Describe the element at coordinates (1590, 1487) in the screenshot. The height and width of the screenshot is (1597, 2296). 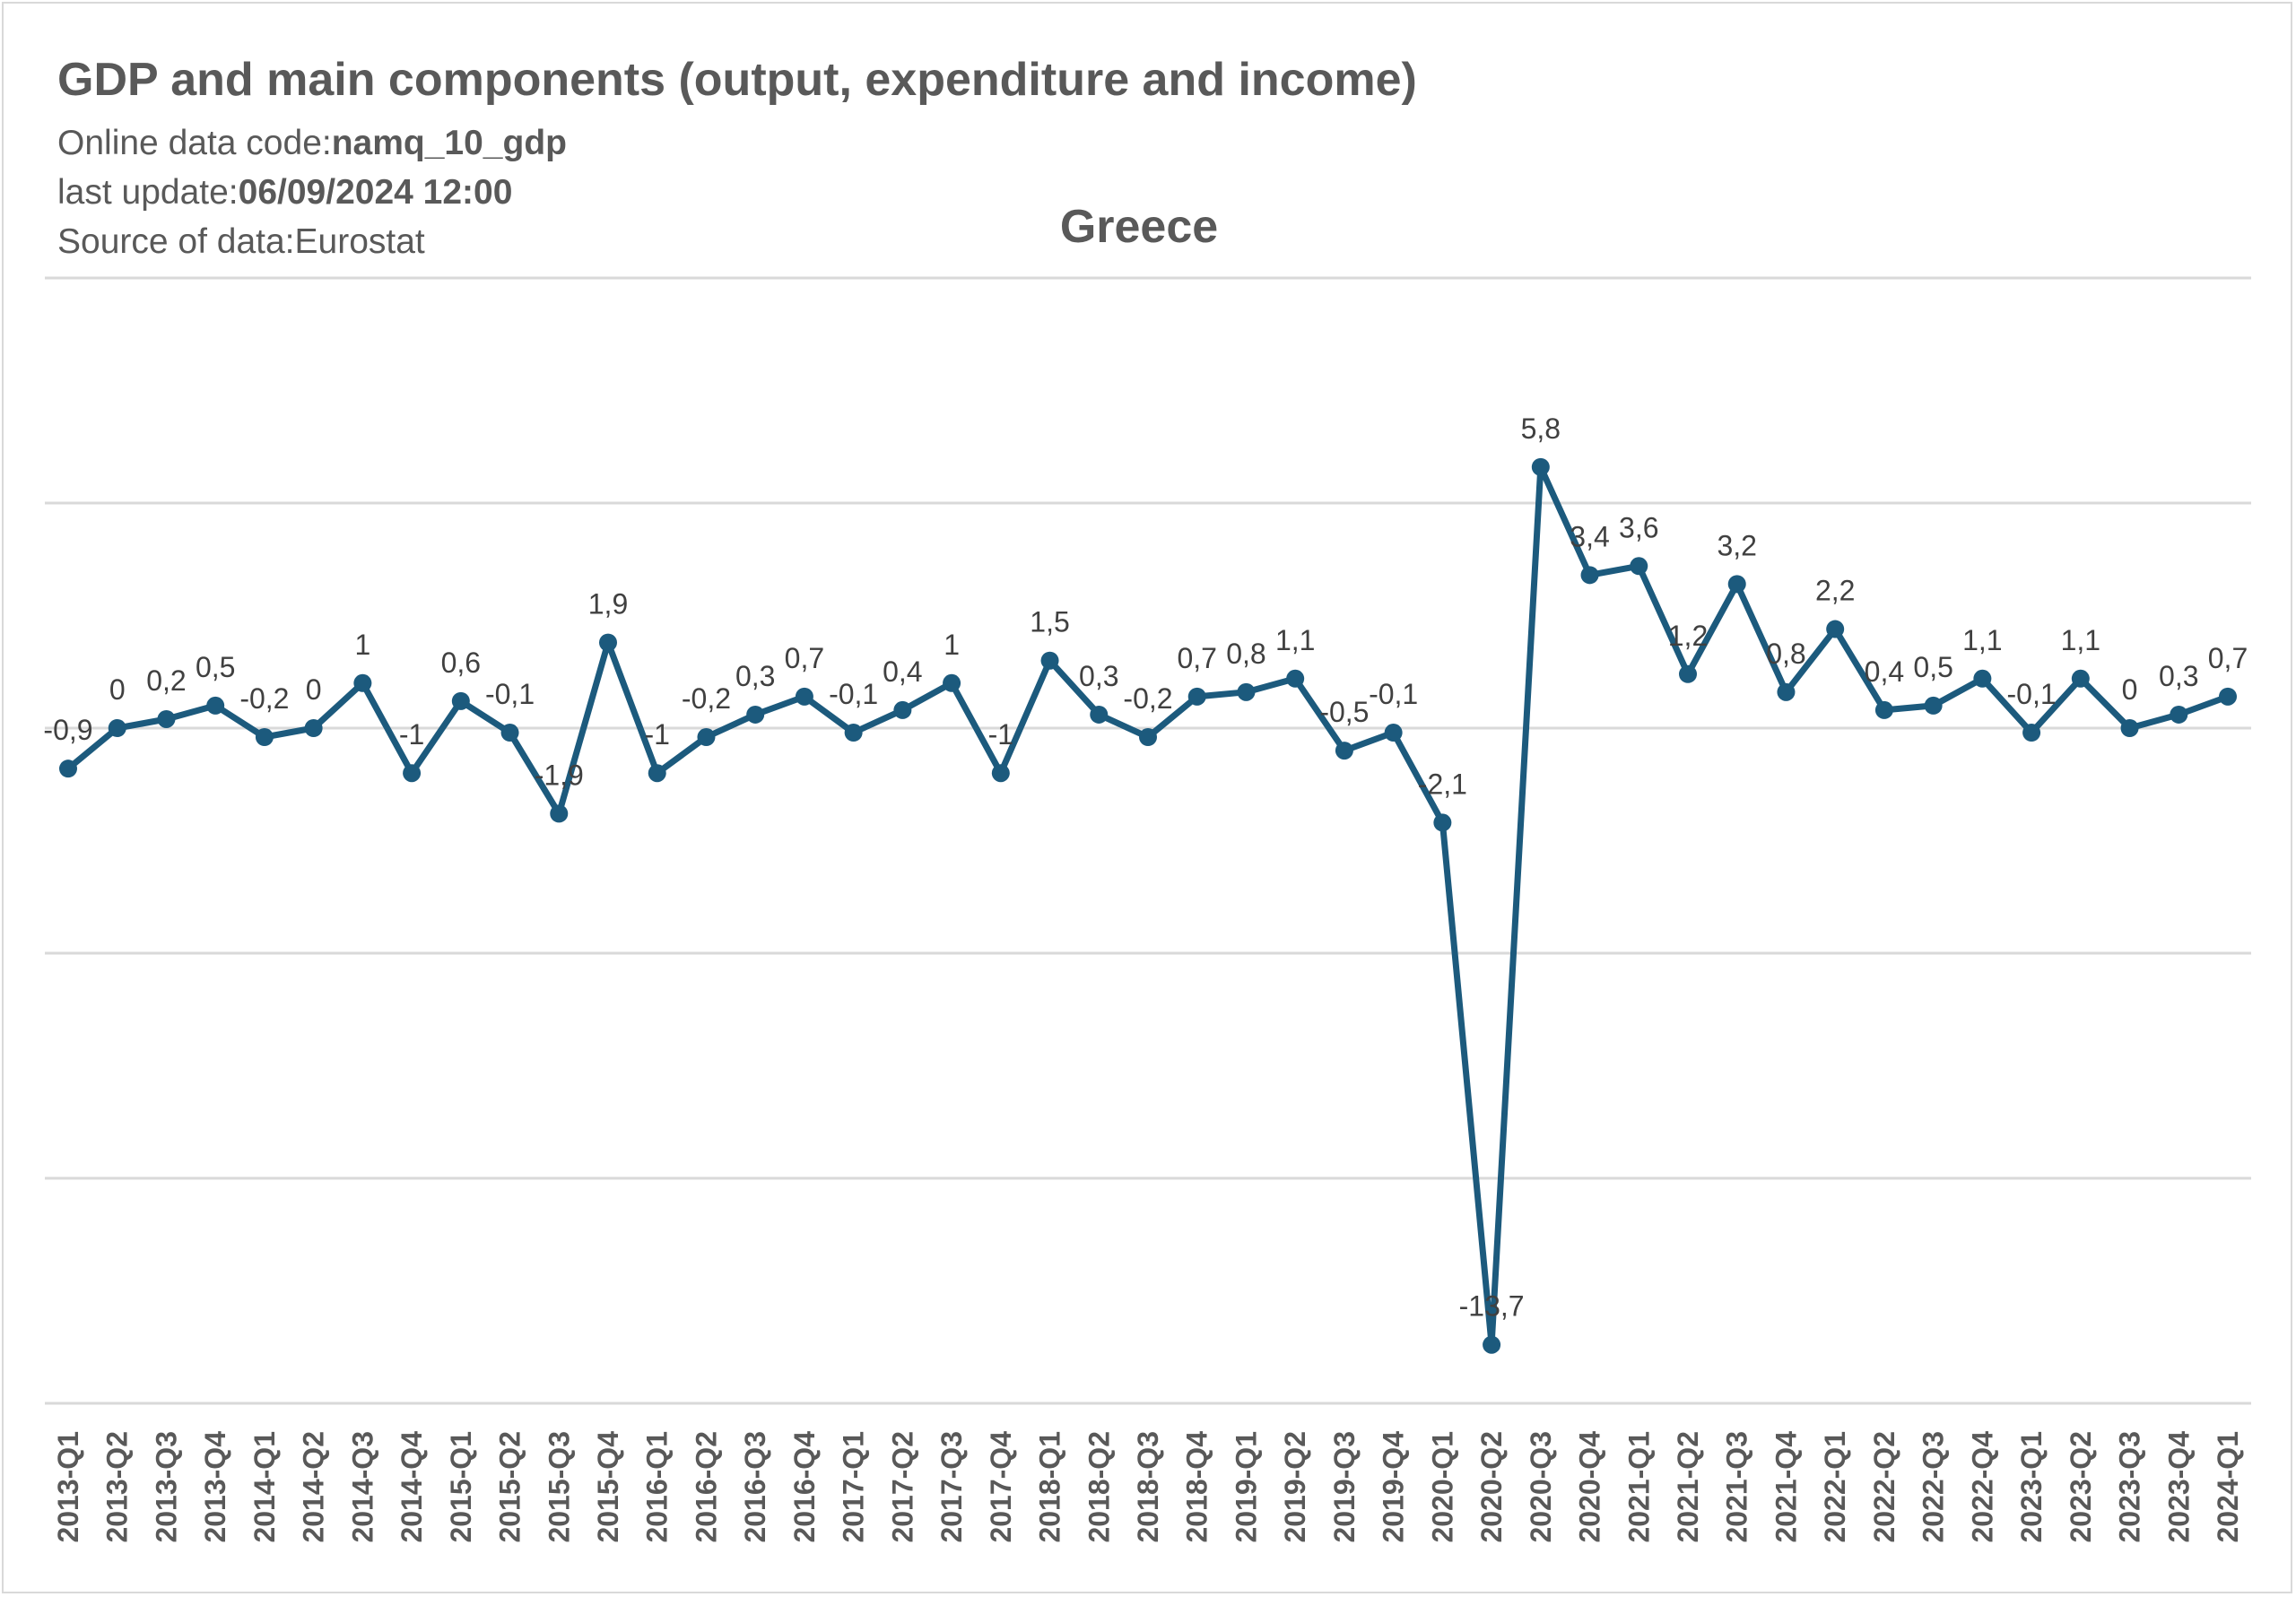
I see `x-tick-label: 2020-Q4` at that location.